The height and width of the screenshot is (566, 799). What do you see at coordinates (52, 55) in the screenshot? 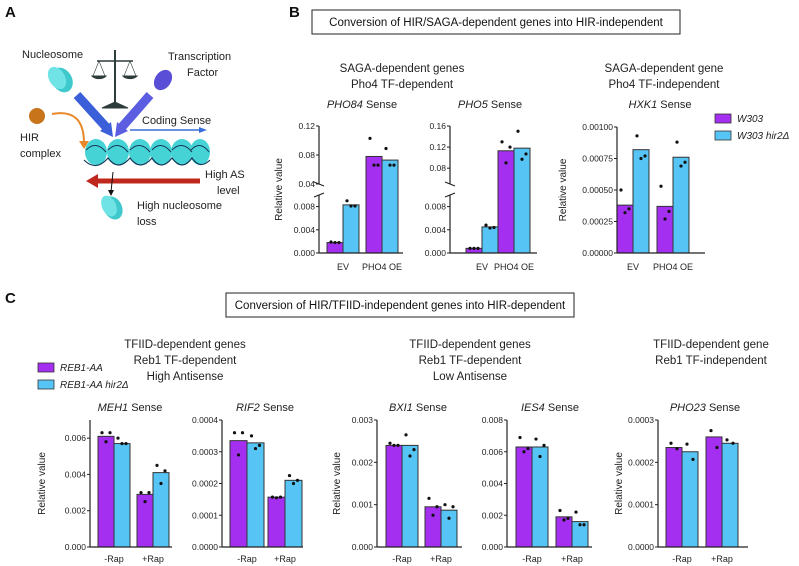
I see `nucleosome-label: Nucleosome` at bounding box center [52, 55].